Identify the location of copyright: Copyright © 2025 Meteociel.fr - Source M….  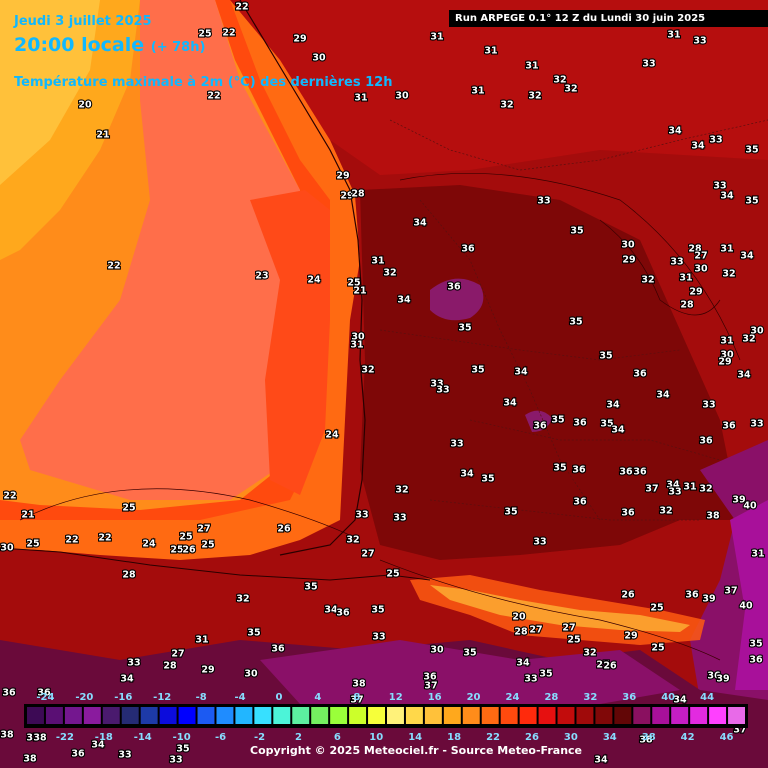
(416, 750).